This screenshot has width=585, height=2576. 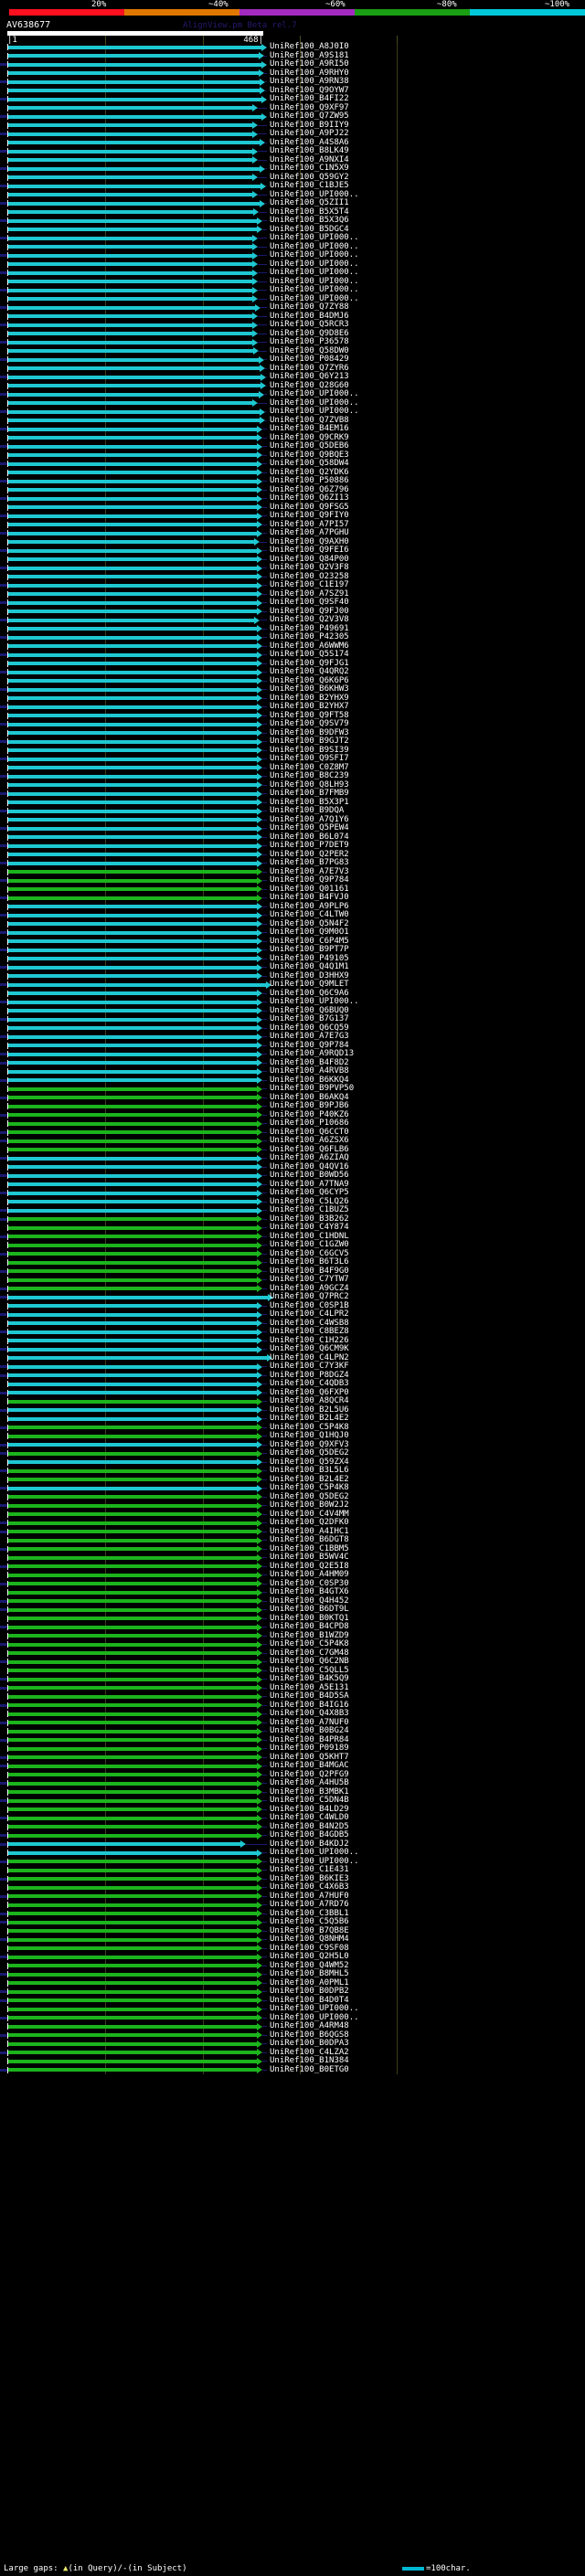 What do you see at coordinates (293, 1046) in the screenshot?
I see `hit-row: UniRef100_Q9P784` at bounding box center [293, 1046].